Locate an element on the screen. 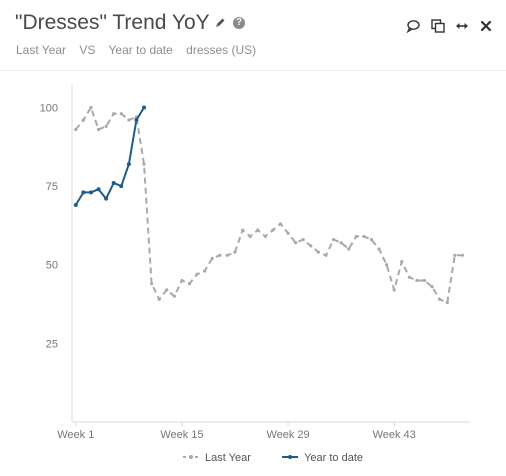  y-tick-label: 75 is located at coordinates (52, 187).